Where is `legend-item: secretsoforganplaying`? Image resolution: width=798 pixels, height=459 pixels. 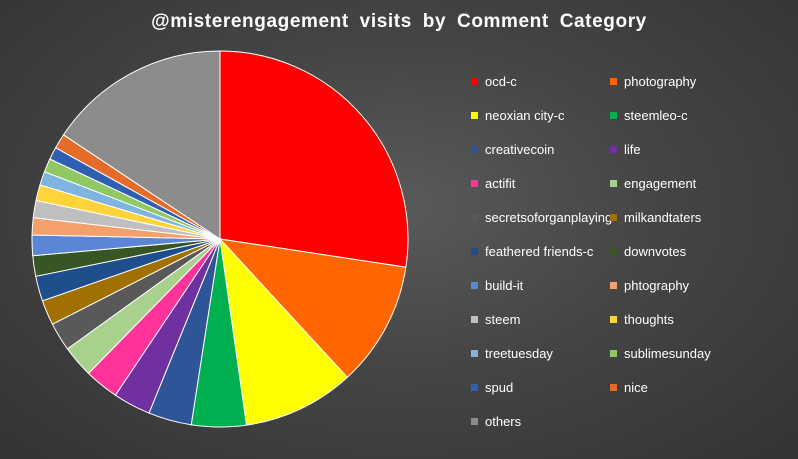
legend-item: secretsoforganplaying is located at coordinates (542, 217).